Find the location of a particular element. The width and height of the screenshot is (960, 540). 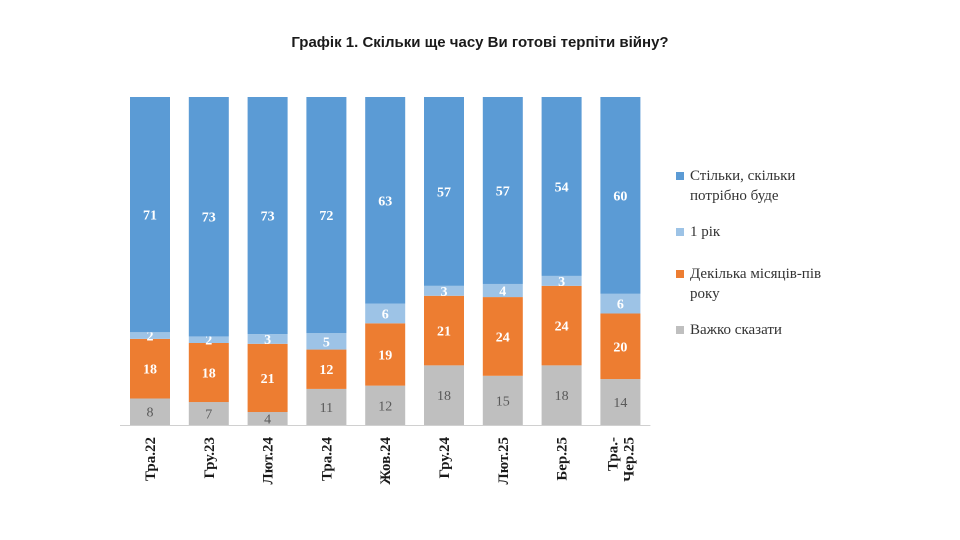

svg-text: Жов.24 is located at coordinates (386, 461).